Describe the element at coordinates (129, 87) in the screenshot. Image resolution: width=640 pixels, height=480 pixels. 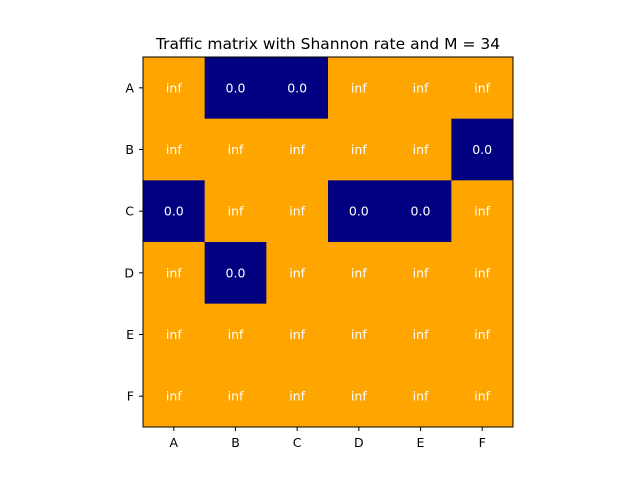
I see `y-tick-label: A` at that location.